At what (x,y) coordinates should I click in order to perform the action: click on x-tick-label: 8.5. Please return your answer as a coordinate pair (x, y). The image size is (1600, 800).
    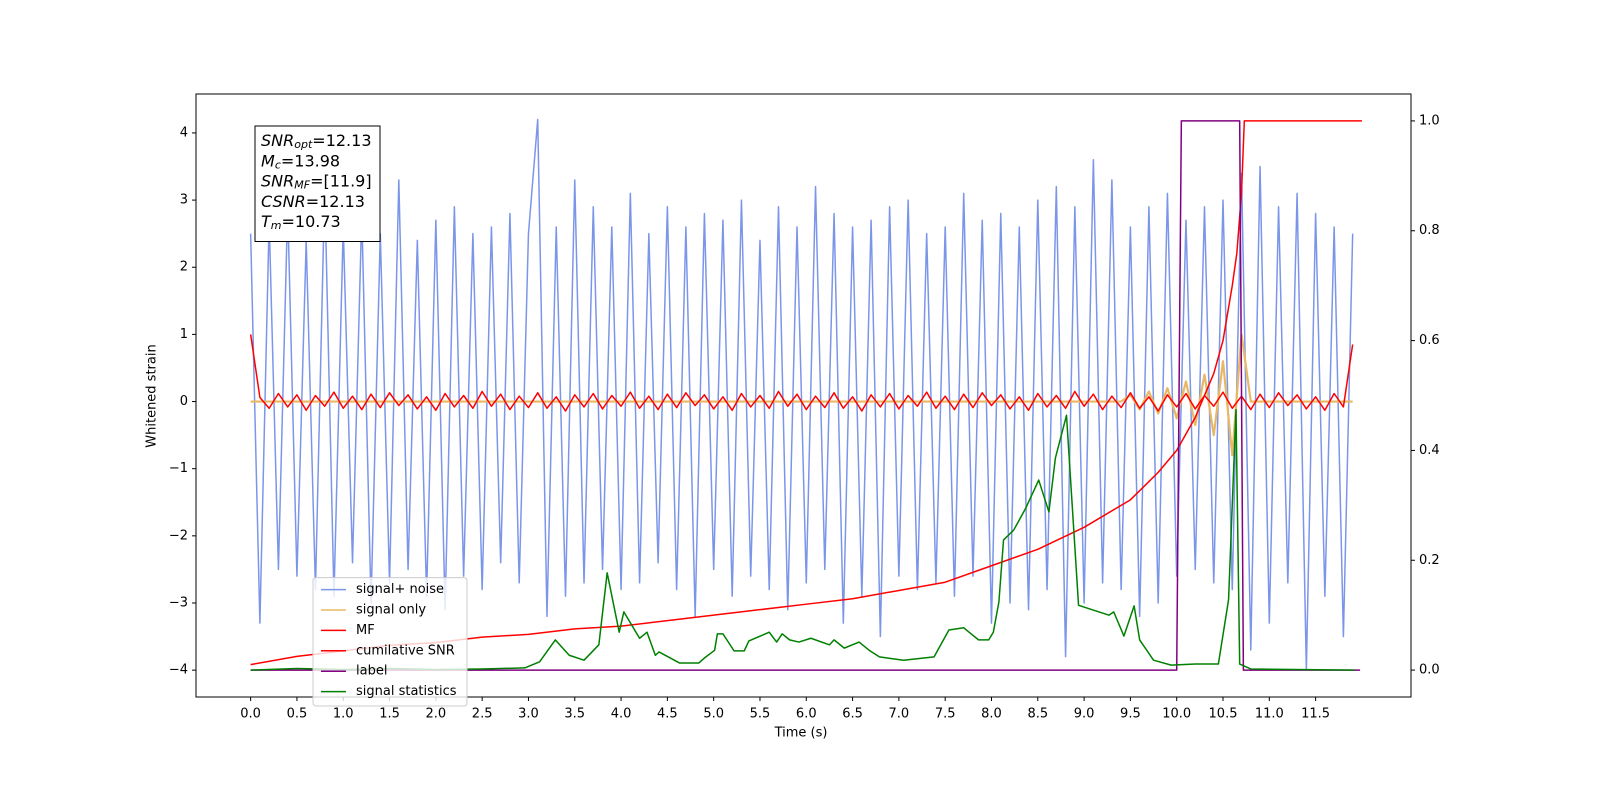
    Looking at the image, I should click on (1037, 714).